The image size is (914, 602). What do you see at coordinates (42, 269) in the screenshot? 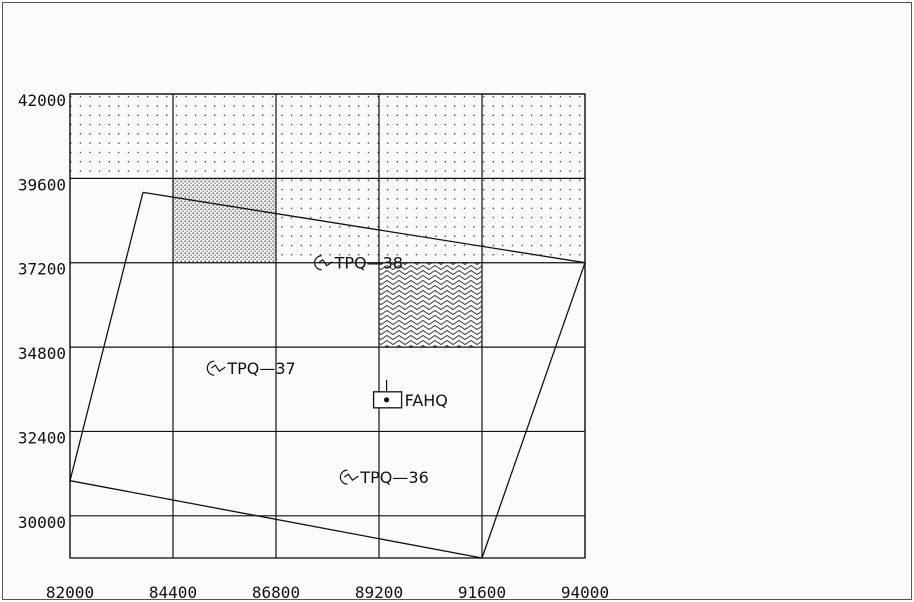
I see `y-tick-label: 37200` at bounding box center [42, 269].